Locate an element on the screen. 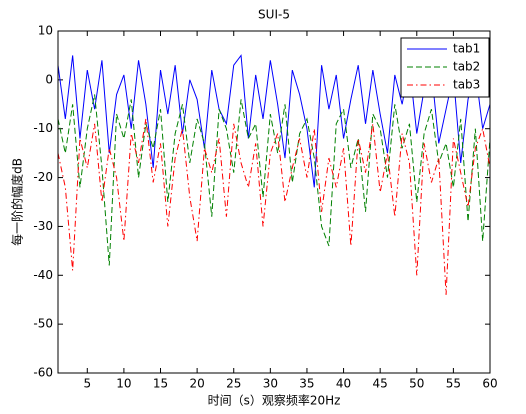 This screenshot has height=414, width=526. x-tick-label: 35 is located at coordinates (306, 384).